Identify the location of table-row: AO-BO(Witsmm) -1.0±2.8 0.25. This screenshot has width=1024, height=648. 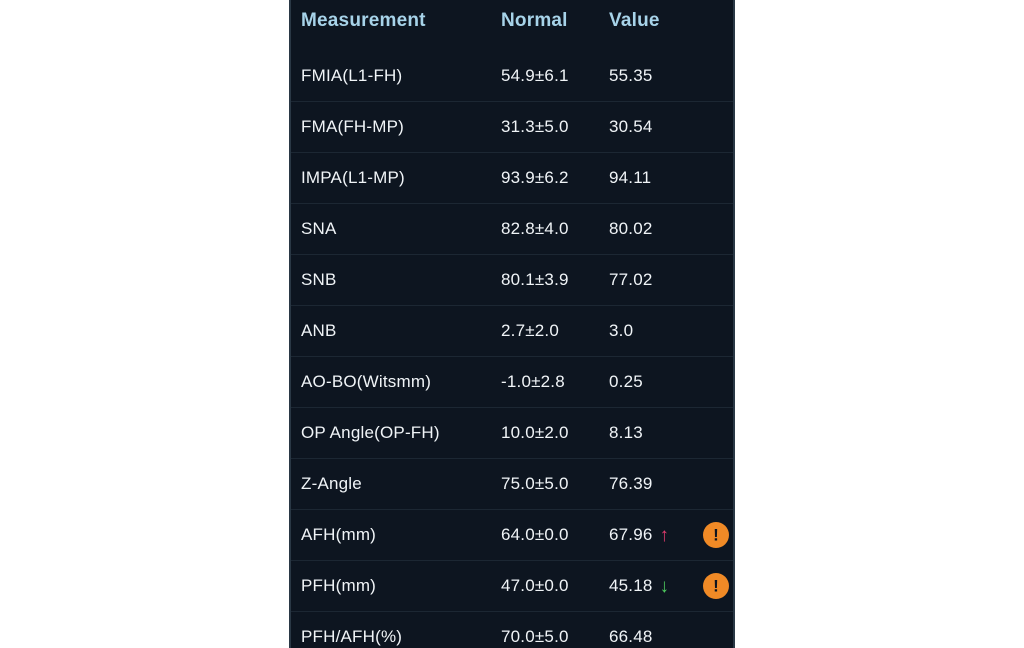
(512, 381).